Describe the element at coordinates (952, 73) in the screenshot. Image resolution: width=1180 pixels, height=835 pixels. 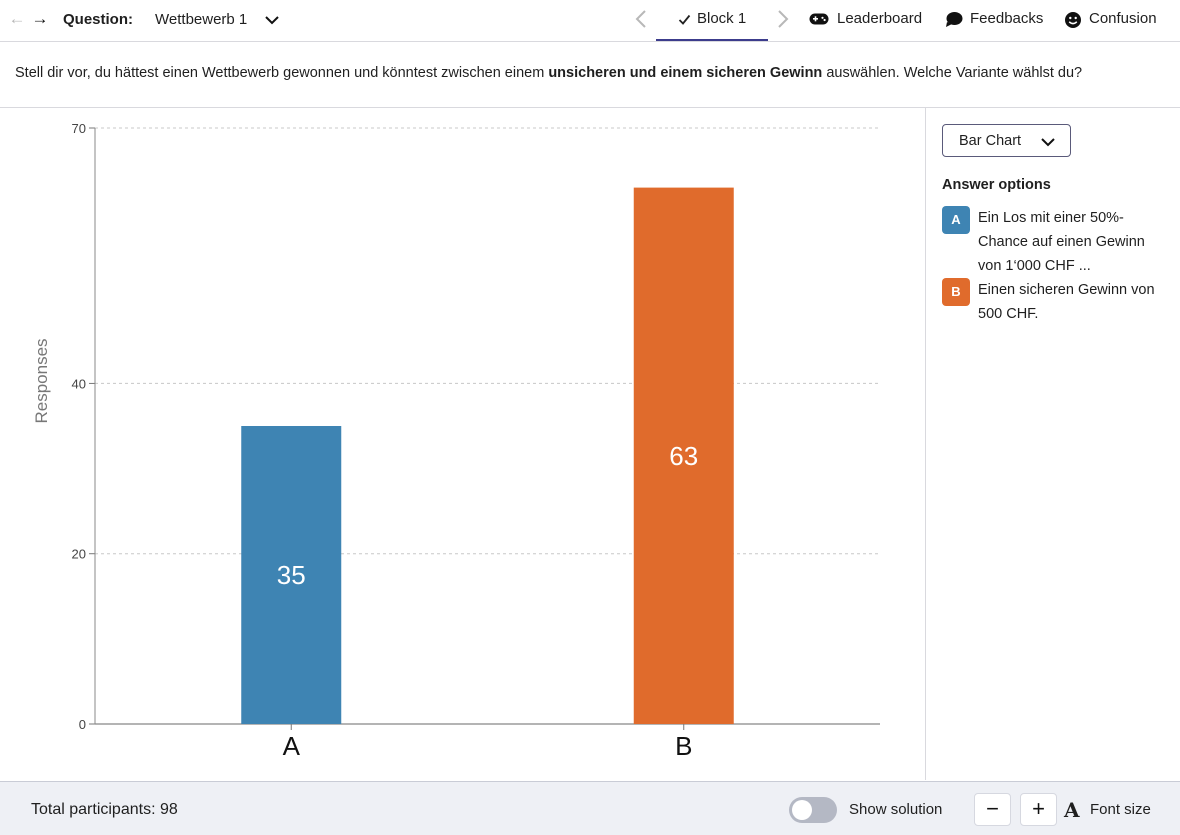
I see `question-text-end: auswählen. Welche Variante wählst du?` at that location.